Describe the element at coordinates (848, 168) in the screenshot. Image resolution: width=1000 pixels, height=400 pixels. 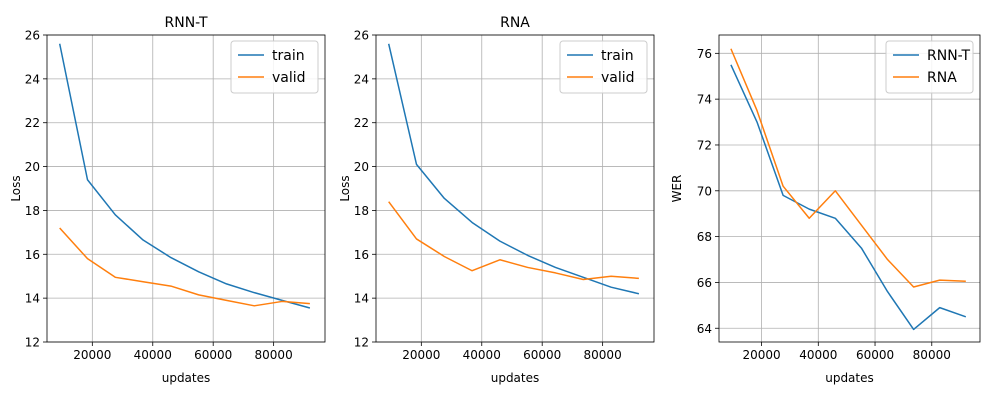
I see `series-line-rna` at that location.